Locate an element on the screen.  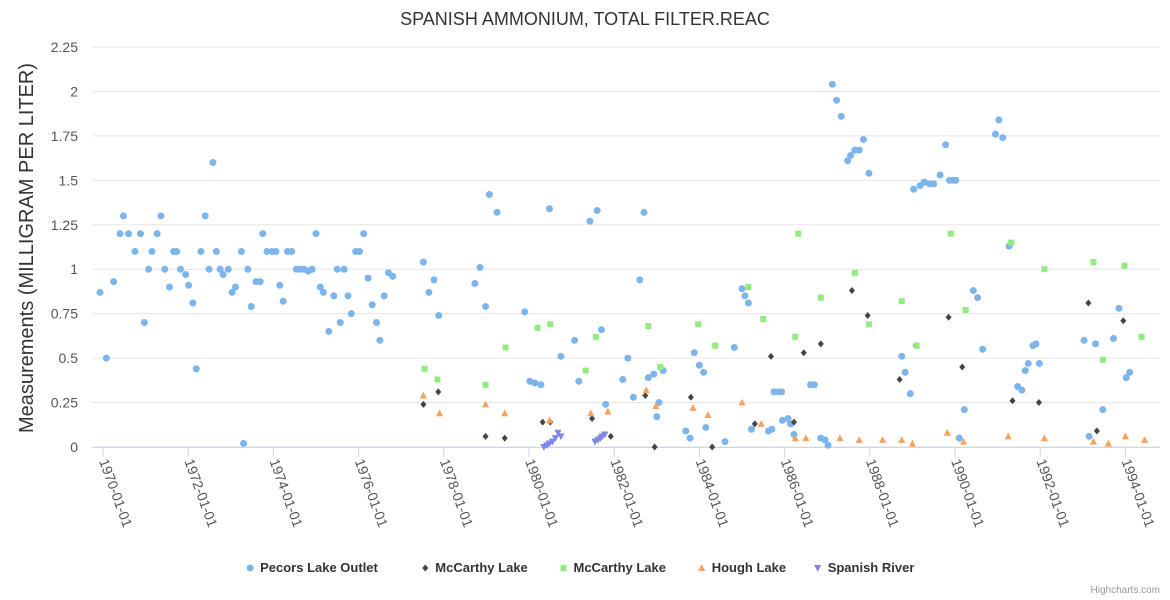
legend-item: Pecors Lake Outlet is located at coordinates (312, 567).